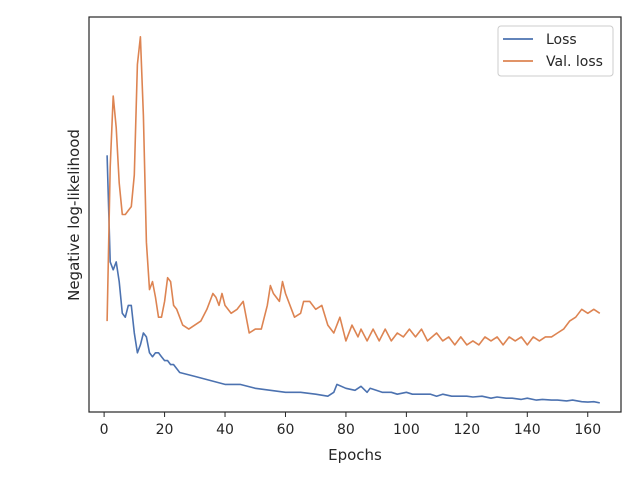 The width and height of the screenshot is (640, 480). Describe the element at coordinates (225, 430) in the screenshot. I see `x-tick-label: 40` at that location.